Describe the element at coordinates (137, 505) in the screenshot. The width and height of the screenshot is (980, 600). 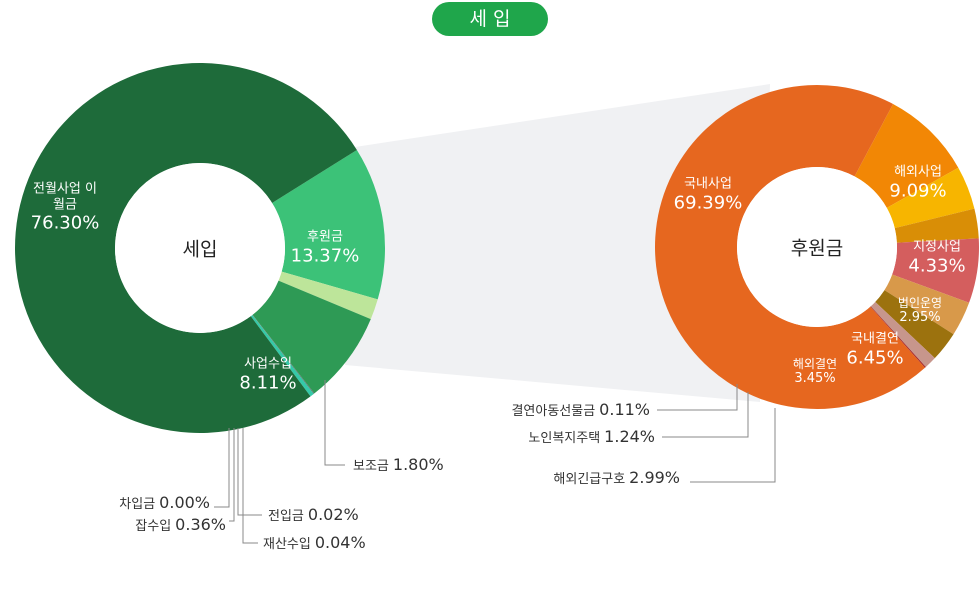
I see `slice-name: 차입금` at that location.